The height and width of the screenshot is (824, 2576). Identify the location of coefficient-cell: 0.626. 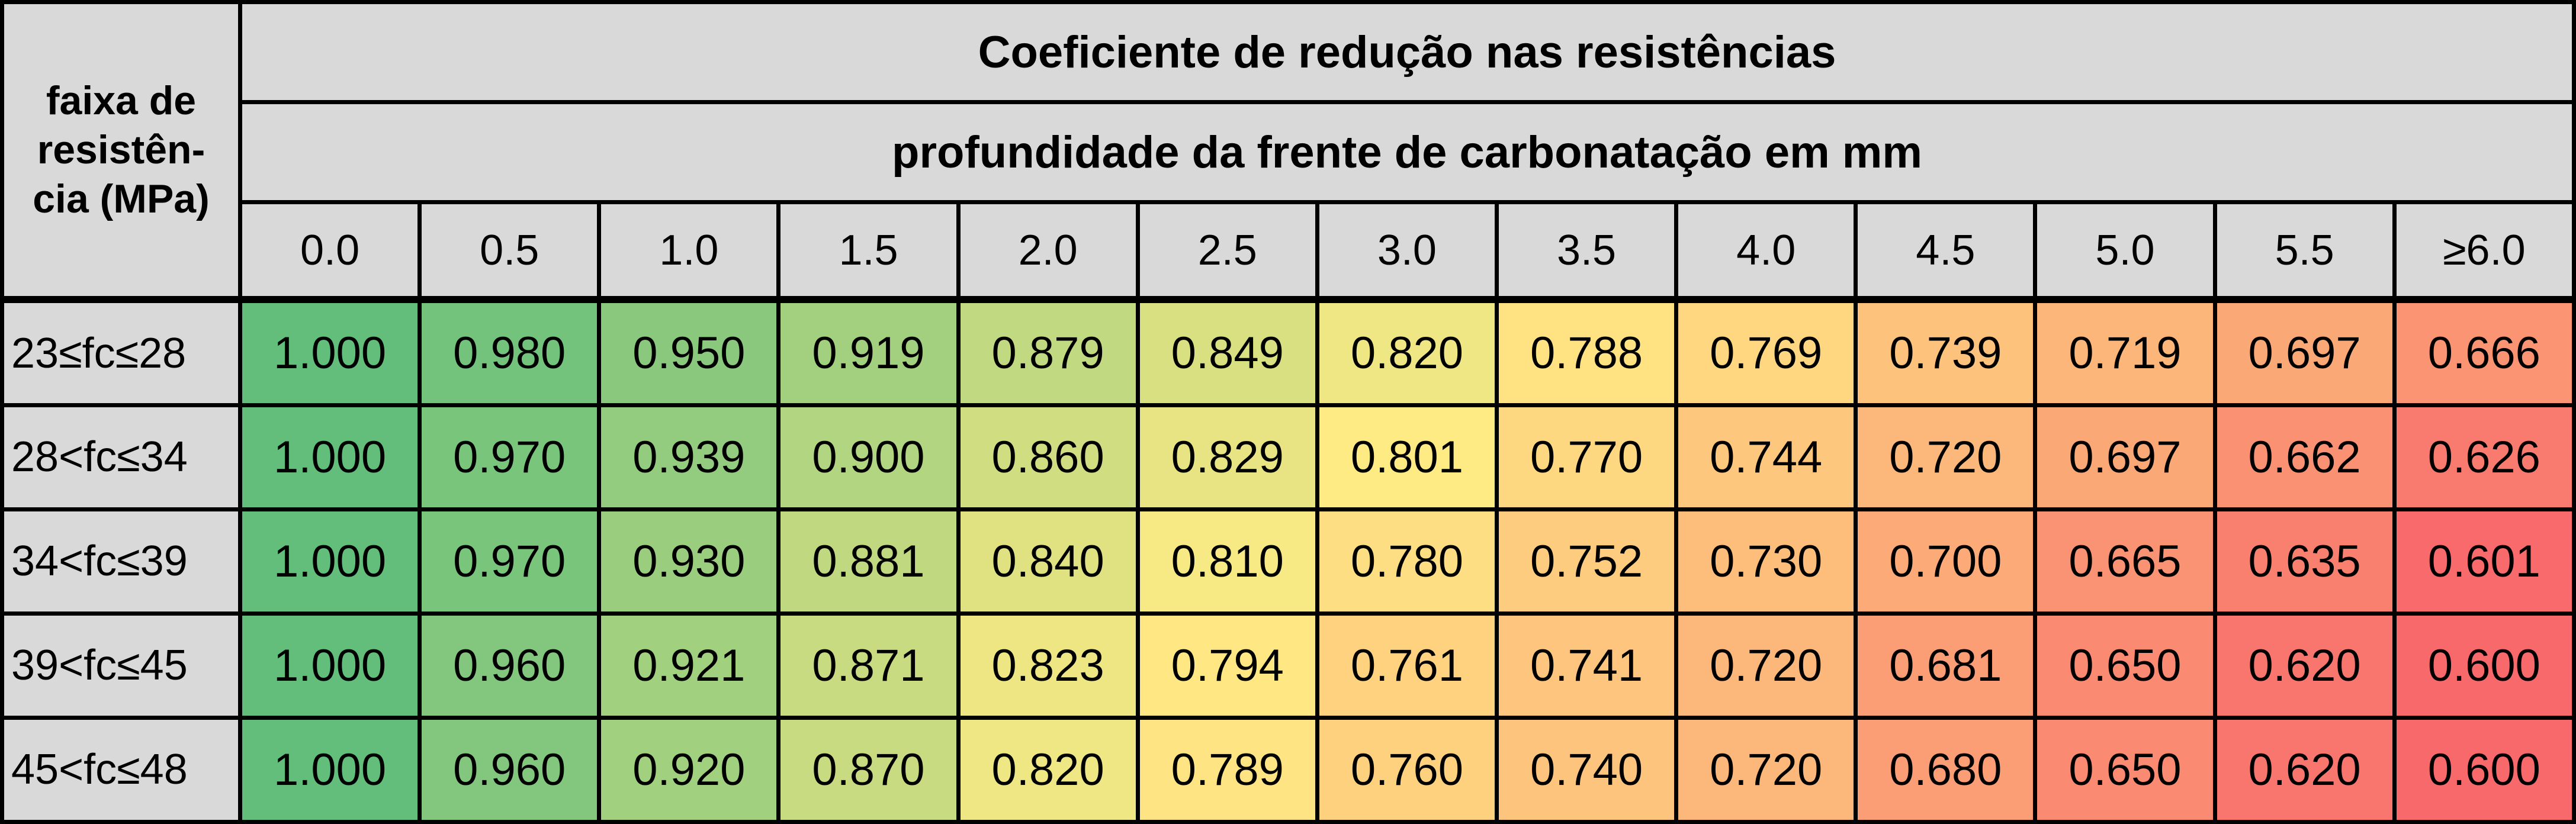
(2484, 457).